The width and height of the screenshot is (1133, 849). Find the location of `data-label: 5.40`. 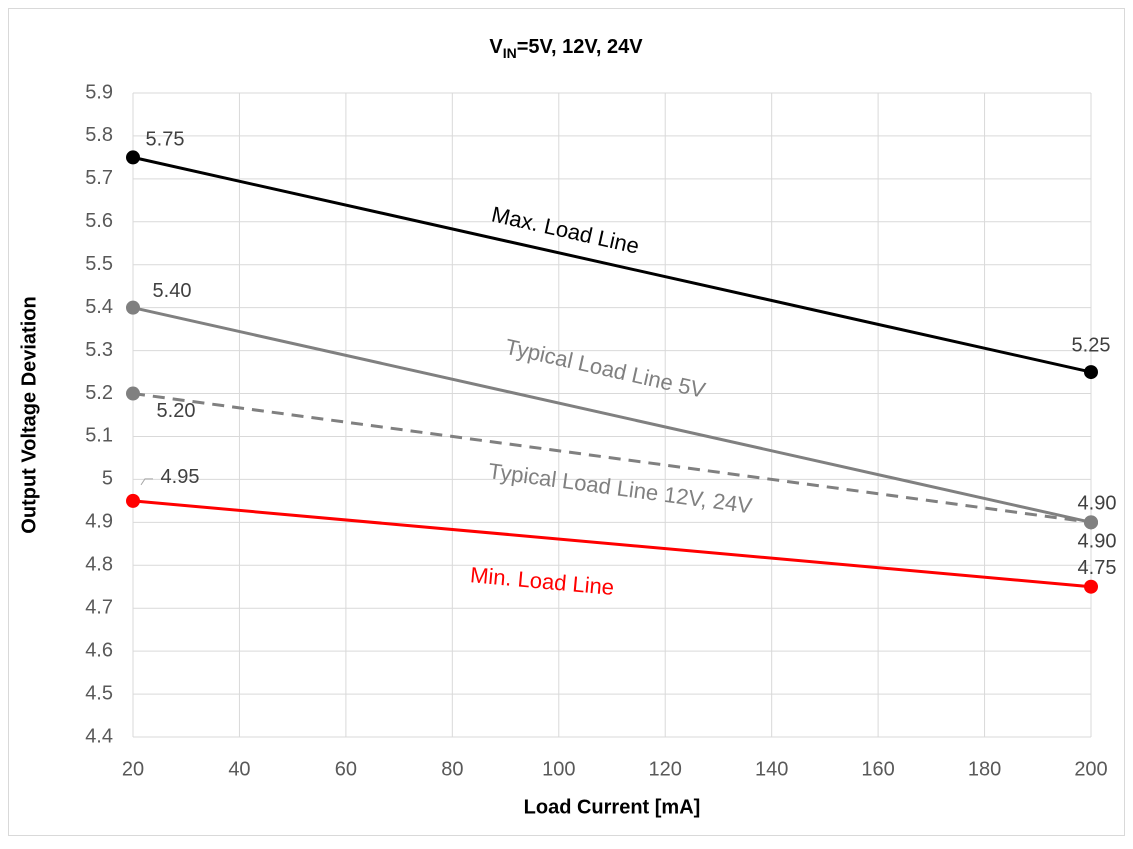

data-label: 5.40 is located at coordinates (172, 291).